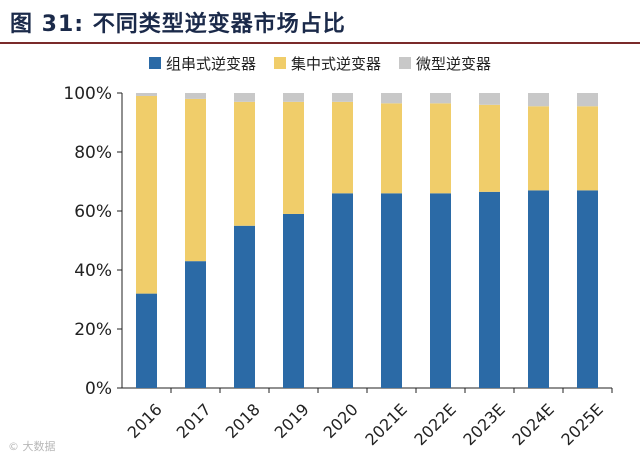 This screenshot has width=640, height=461. Describe the element at coordinates (194, 421) in the screenshot. I see `x-tick-label: 2017` at that location.